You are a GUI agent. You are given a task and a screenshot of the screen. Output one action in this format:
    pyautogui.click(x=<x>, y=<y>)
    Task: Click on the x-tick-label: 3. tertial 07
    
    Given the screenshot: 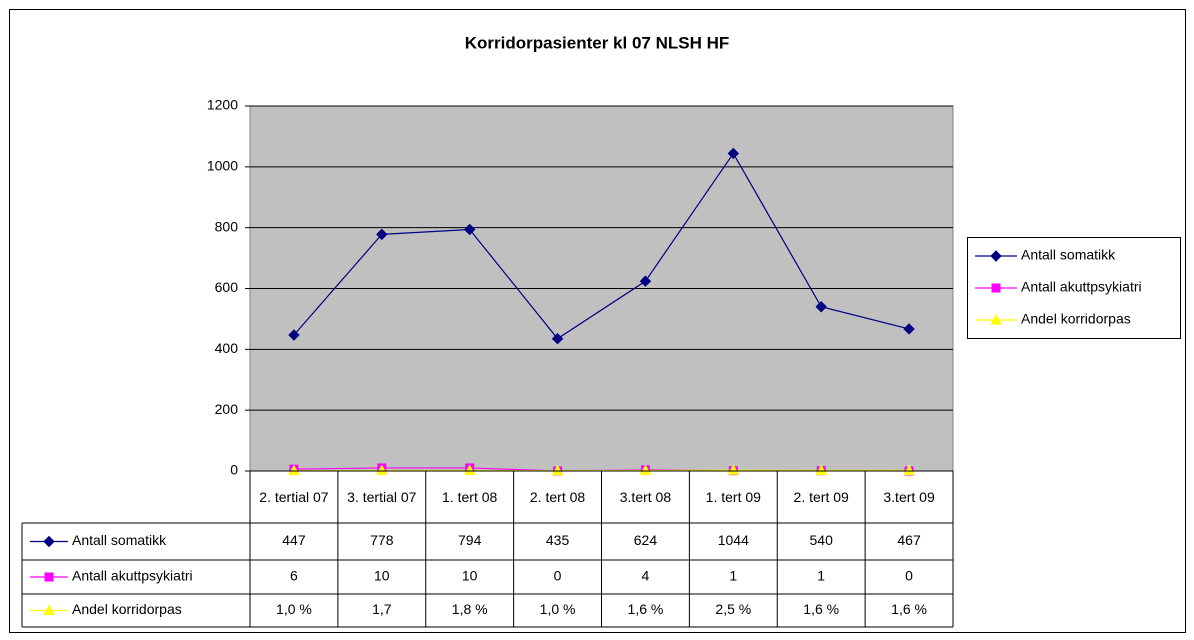 What is the action you would take?
    pyautogui.click(x=382, y=497)
    